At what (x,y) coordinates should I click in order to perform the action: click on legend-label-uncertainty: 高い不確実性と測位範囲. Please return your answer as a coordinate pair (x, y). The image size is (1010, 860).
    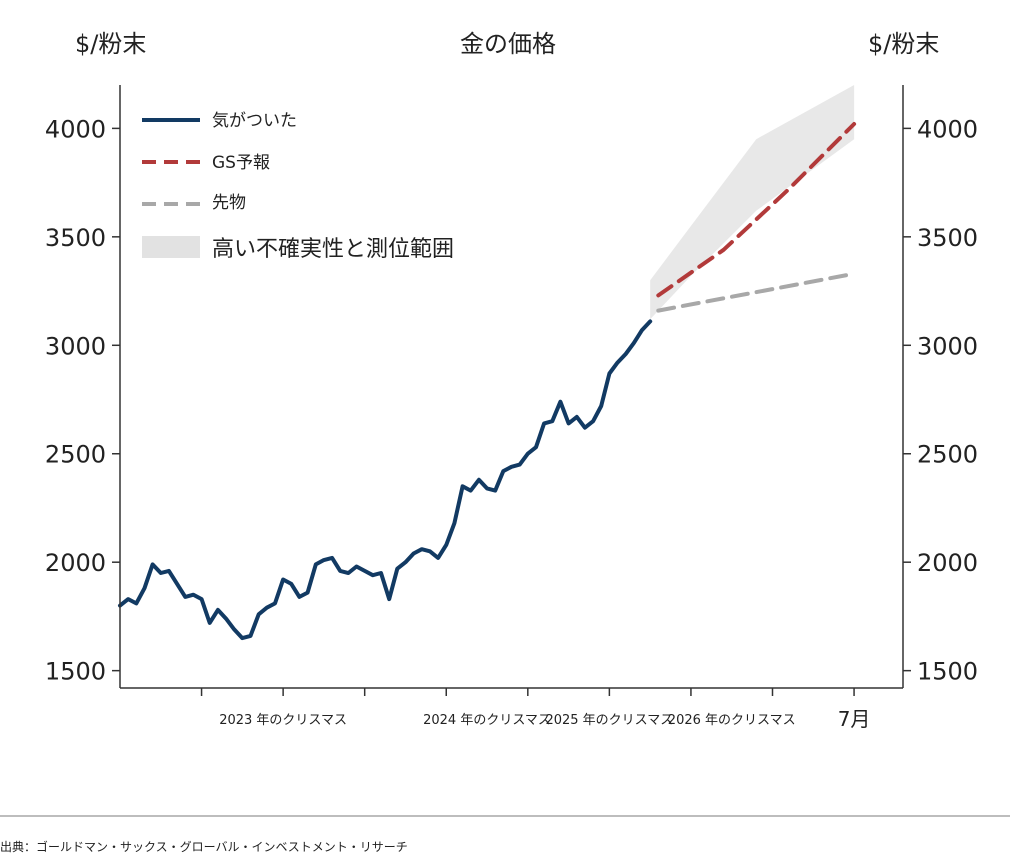
    Looking at the image, I should click on (333, 249).